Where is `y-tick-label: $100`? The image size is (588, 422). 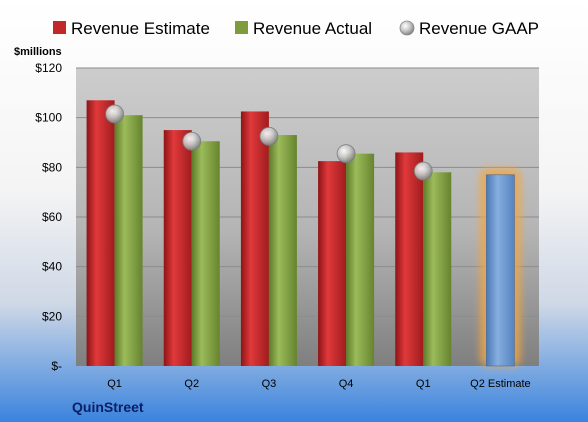
y-tick-label: $100 is located at coordinates (48, 118).